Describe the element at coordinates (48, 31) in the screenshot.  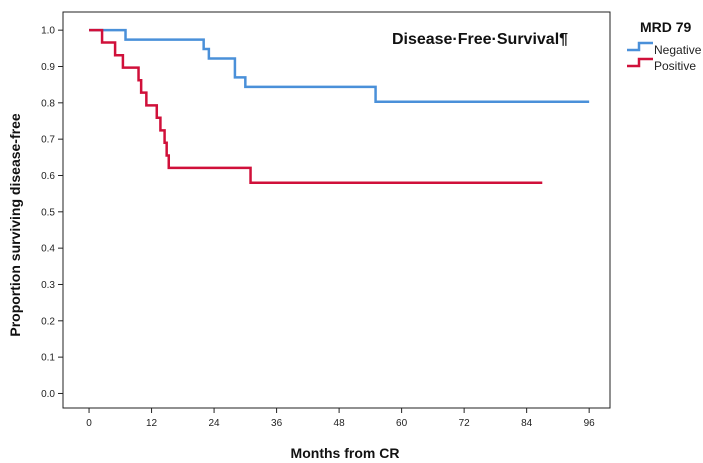
I see `y-tick-label: 1.0` at that location.